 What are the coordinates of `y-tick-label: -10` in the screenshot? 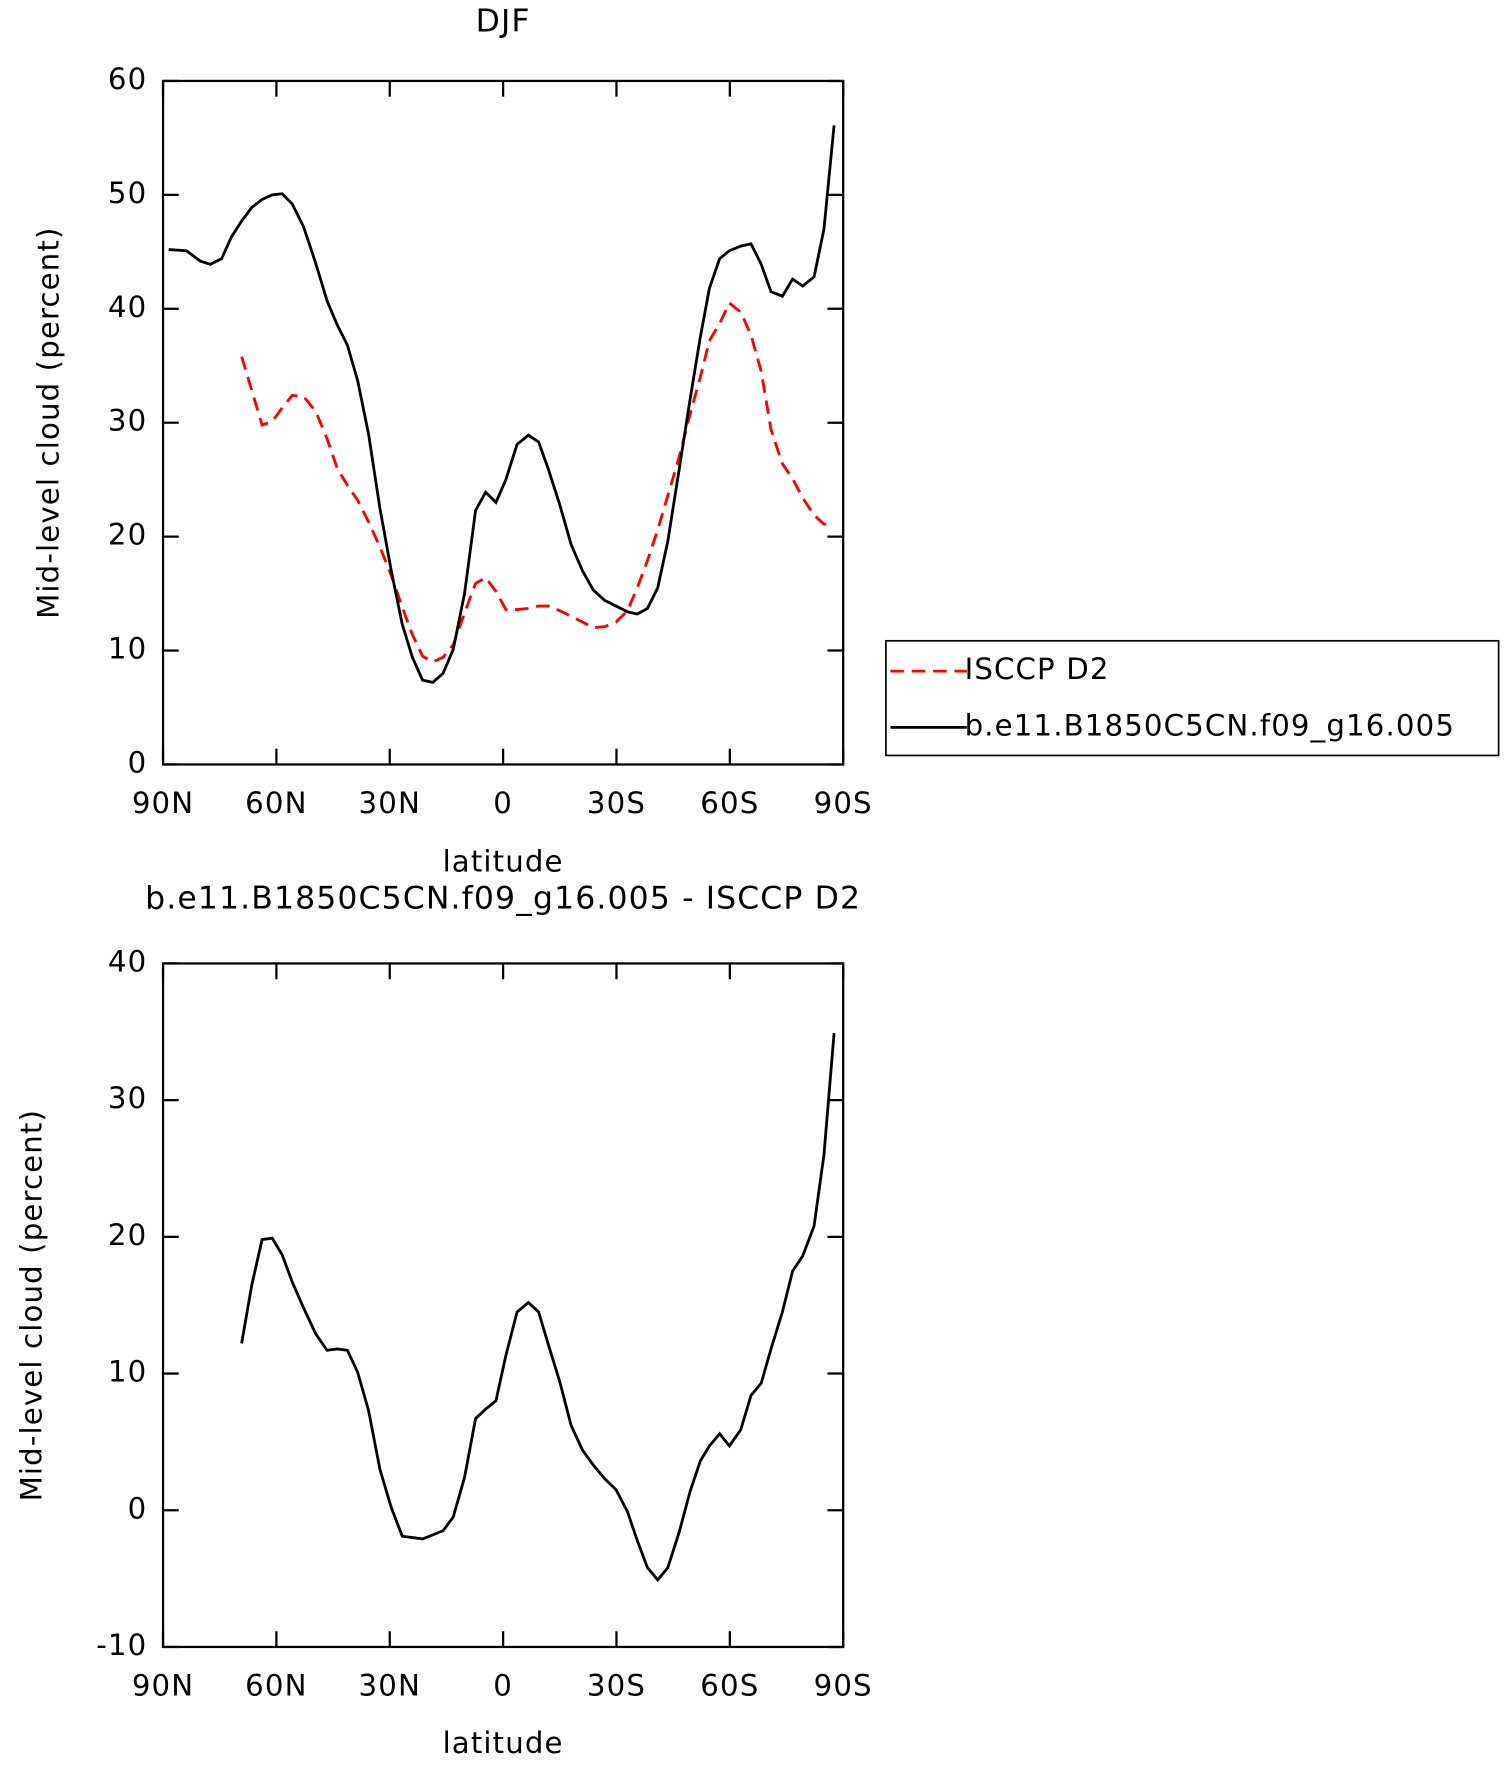 It's located at (121, 1645).